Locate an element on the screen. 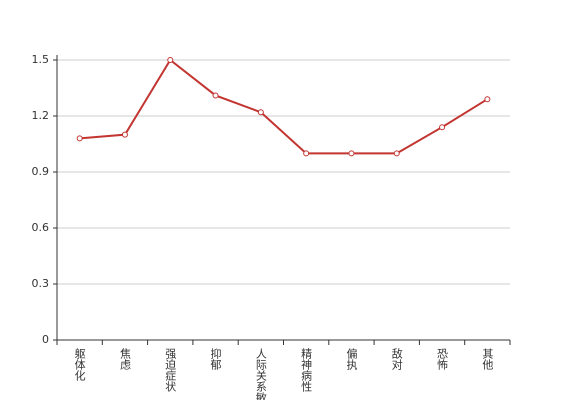 The height and width of the screenshot is (400, 567). y-tick-label: 0.6 is located at coordinates (41, 227).